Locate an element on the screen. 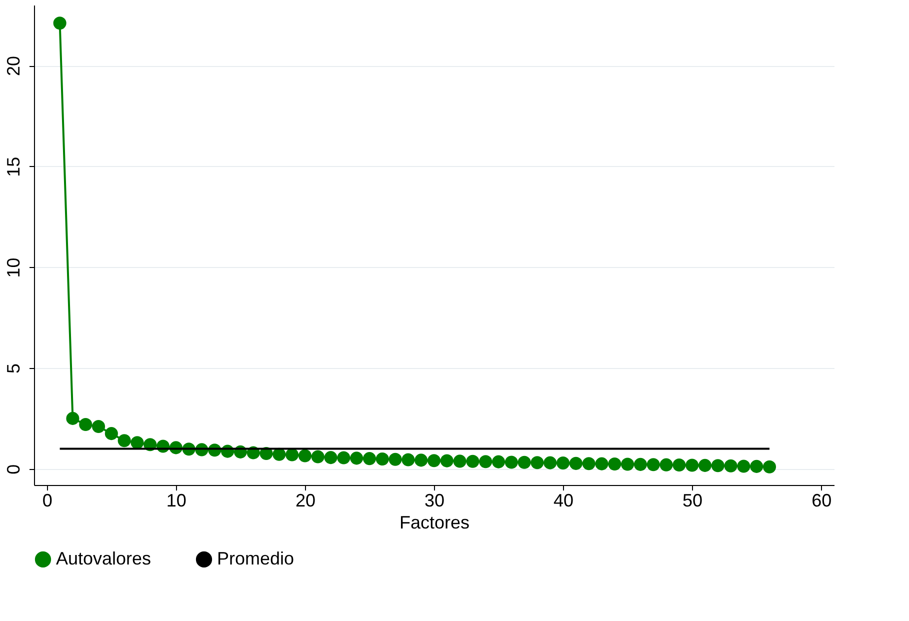 The width and height of the screenshot is (909, 621). x-axis-title: Factores is located at coordinates (434, 522).